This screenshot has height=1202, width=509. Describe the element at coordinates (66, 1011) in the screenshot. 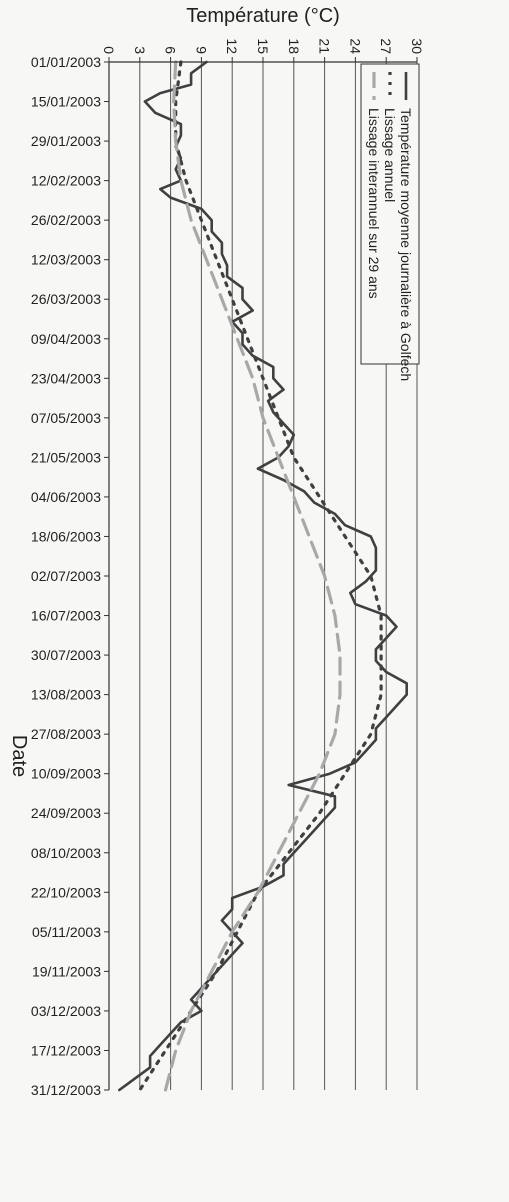

I see `x-tick-label: 03/12/2003` at that location.